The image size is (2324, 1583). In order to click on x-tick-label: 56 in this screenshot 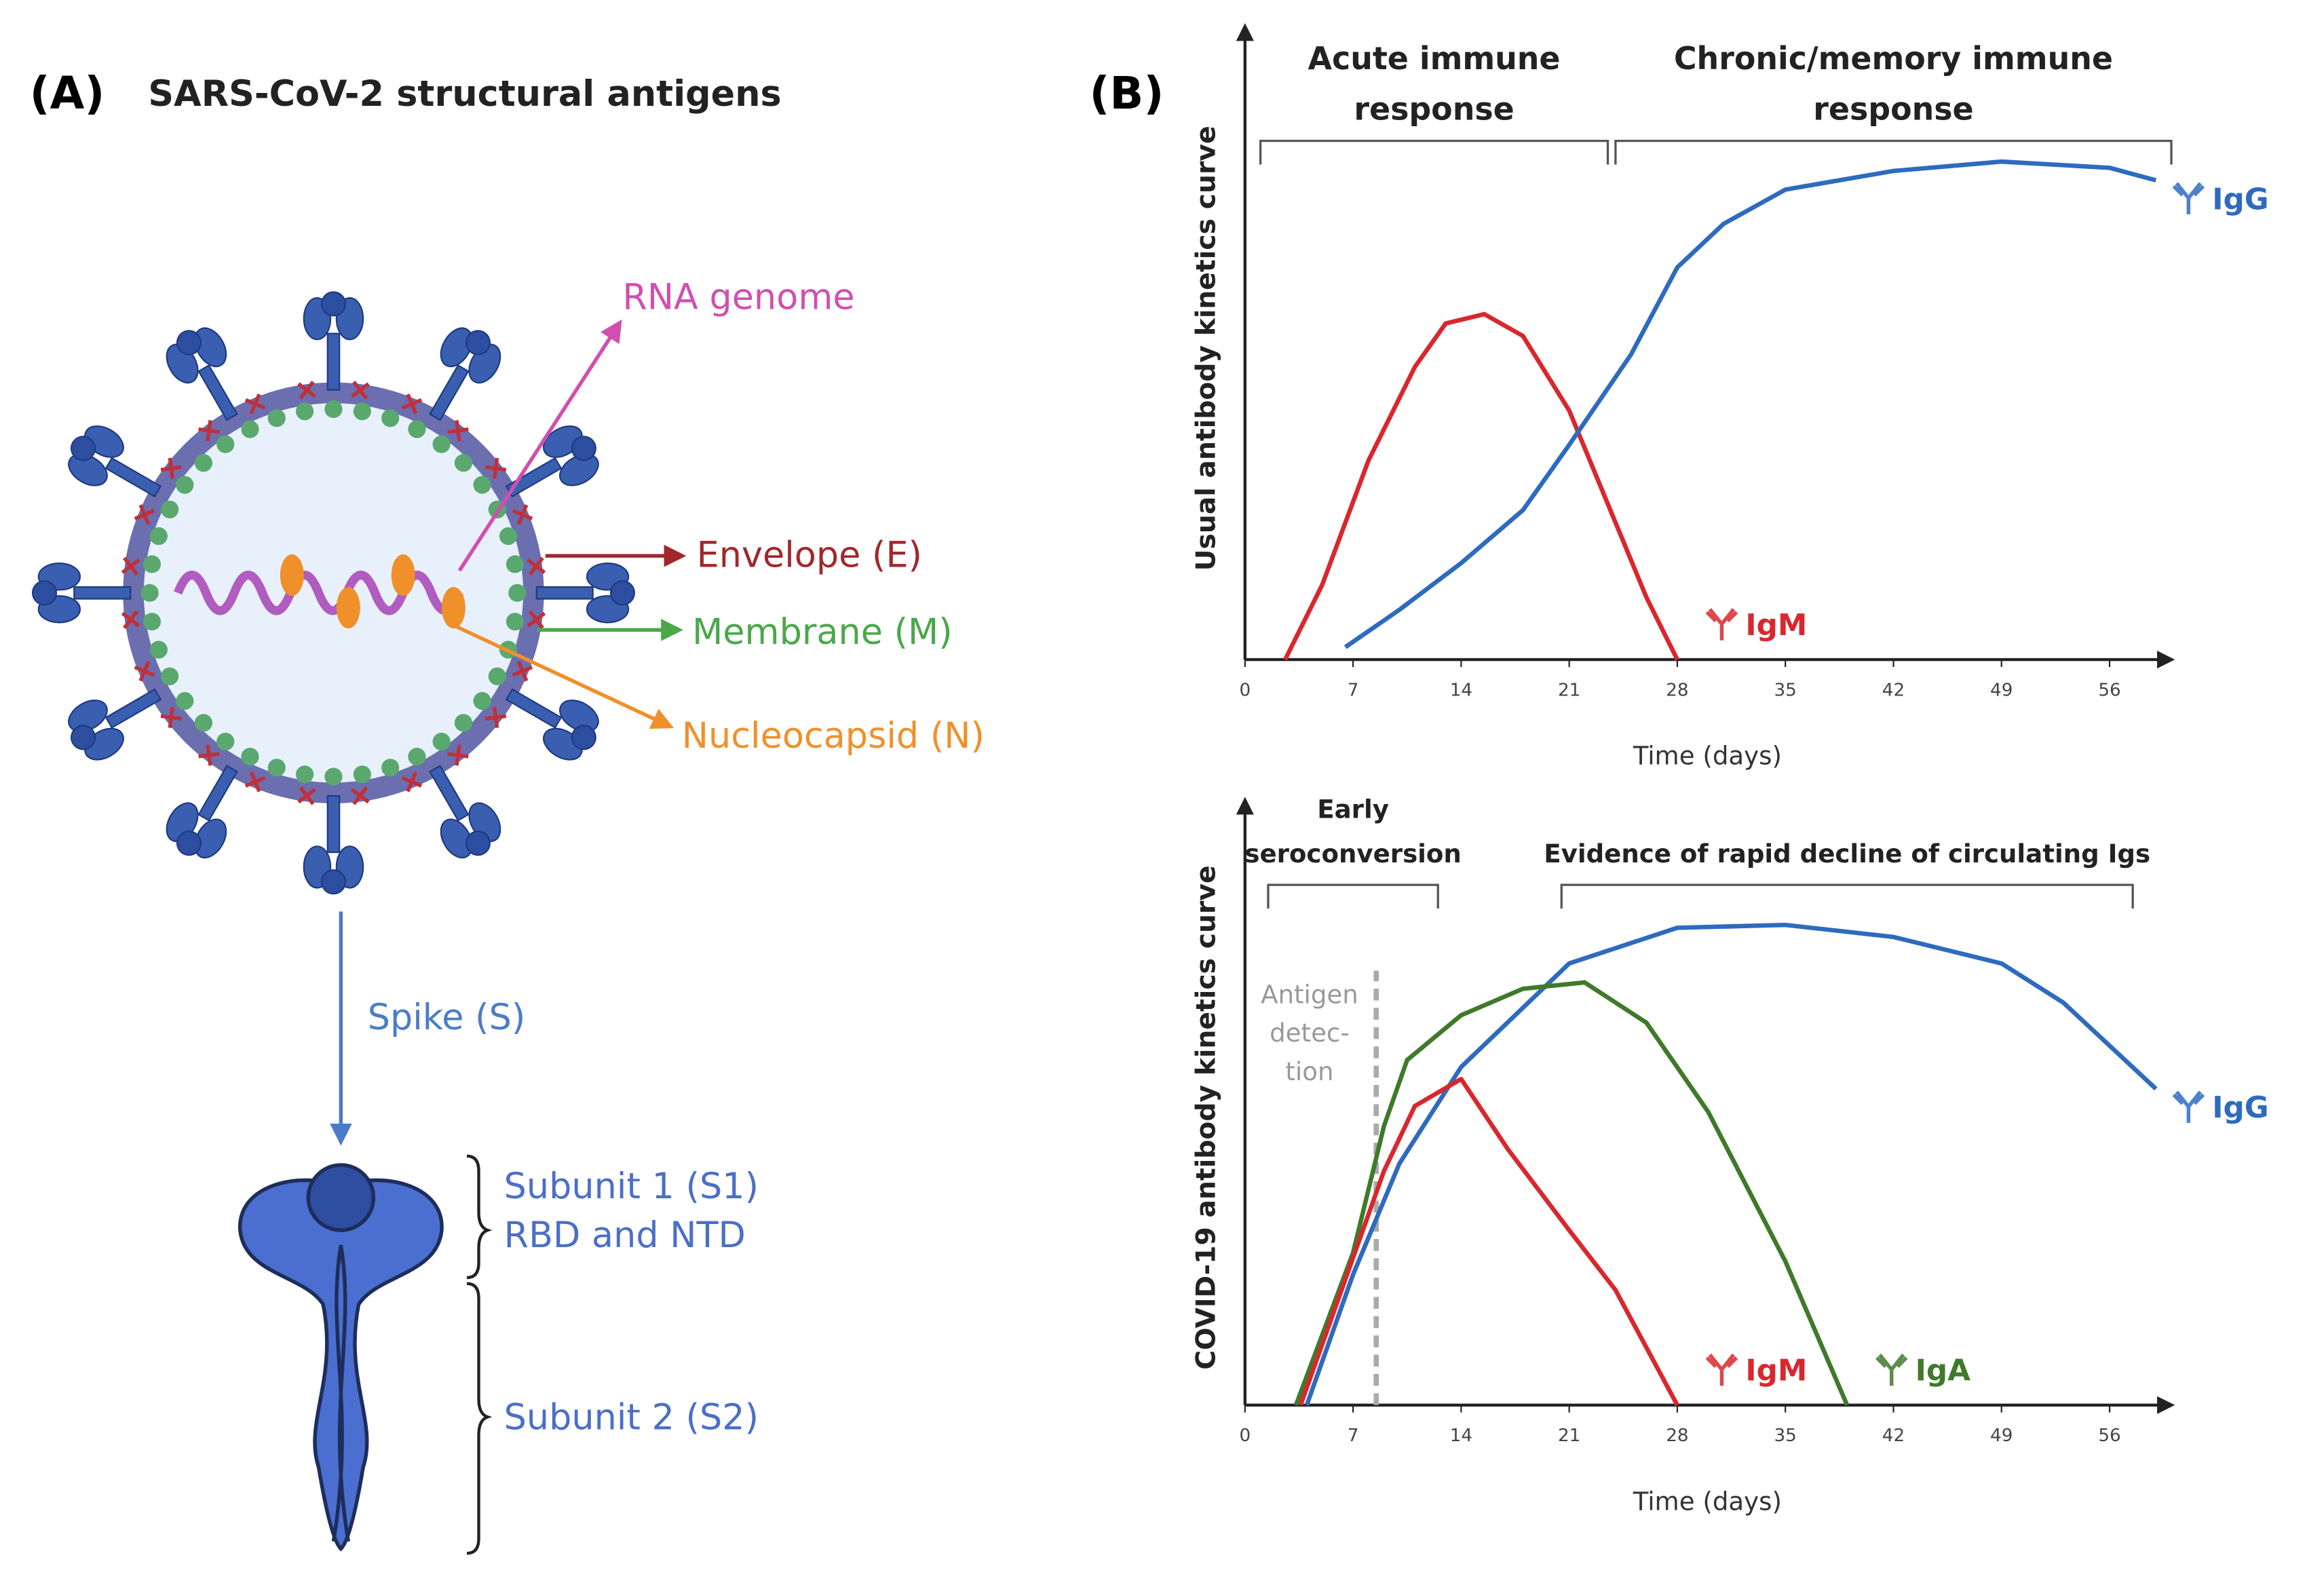, I will do `click(2109, 1436)`.